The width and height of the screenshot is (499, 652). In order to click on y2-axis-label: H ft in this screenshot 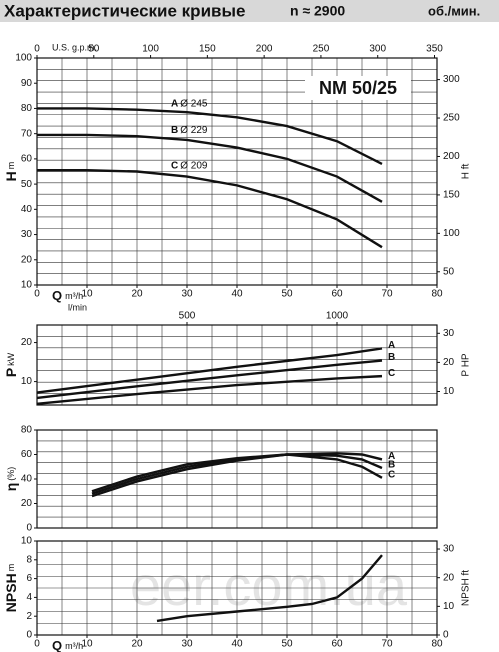, I will do `click(466, 172)`.